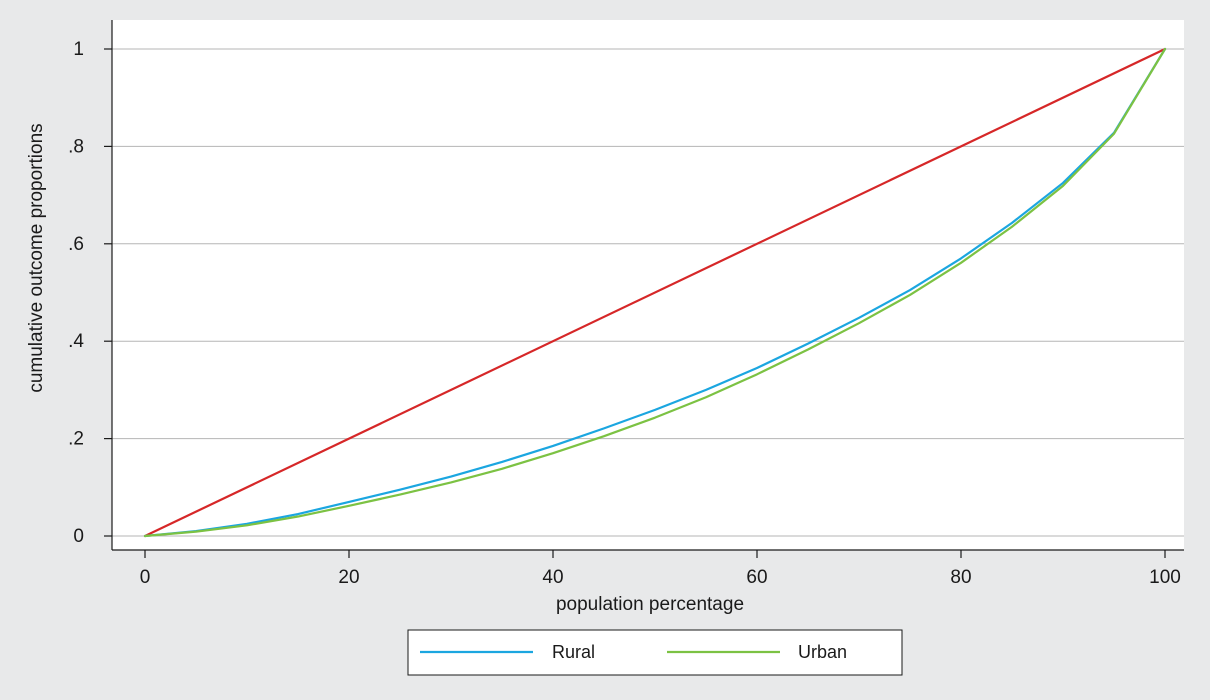 Image resolution: width=1210 pixels, height=700 pixels. What do you see at coordinates (76, 439) in the screenshot?
I see `y-tick-label-1: .2` at bounding box center [76, 439].